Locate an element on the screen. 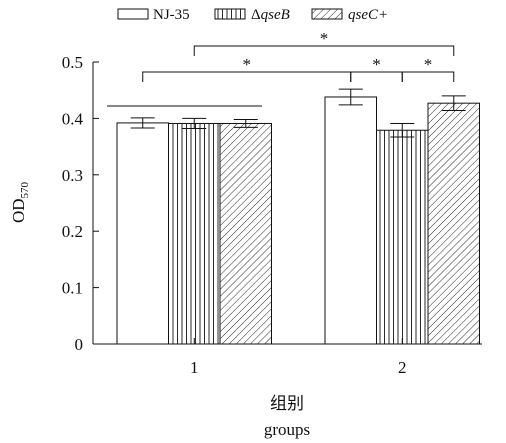 The width and height of the screenshot is (506, 443). legend-label-qseb: ΔqseB is located at coordinates (270, 15).